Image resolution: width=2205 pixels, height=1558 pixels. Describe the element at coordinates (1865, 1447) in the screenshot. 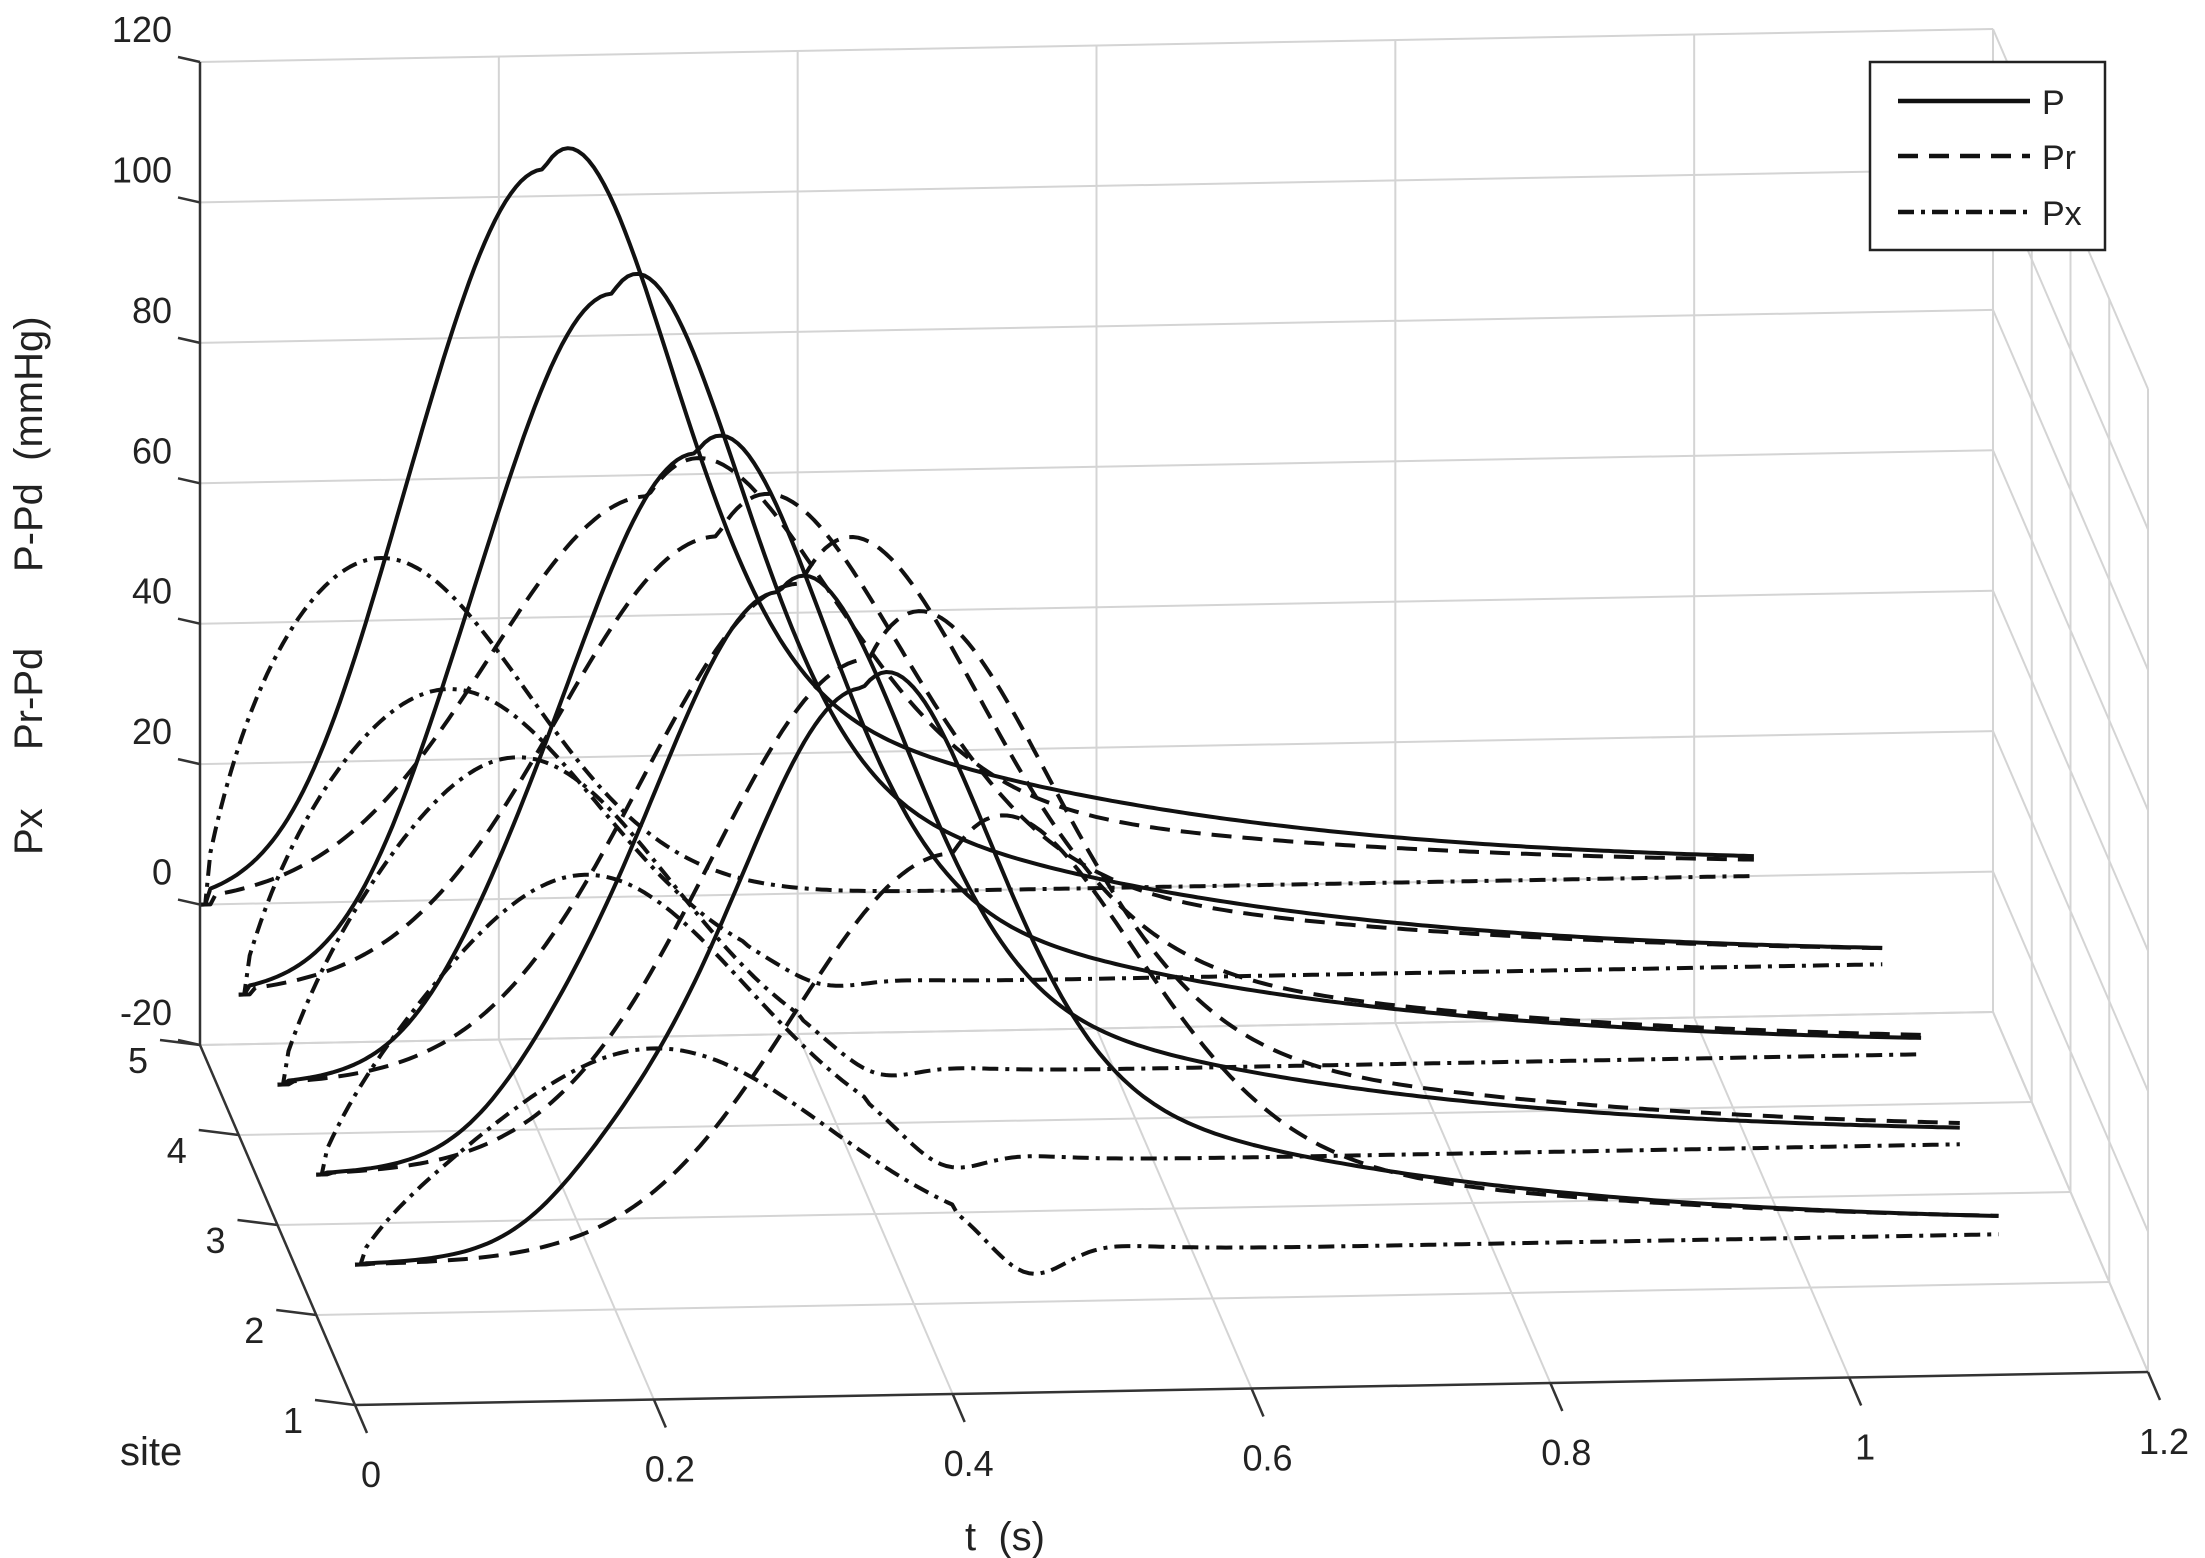

I see `x-tick-label: 1` at that location.